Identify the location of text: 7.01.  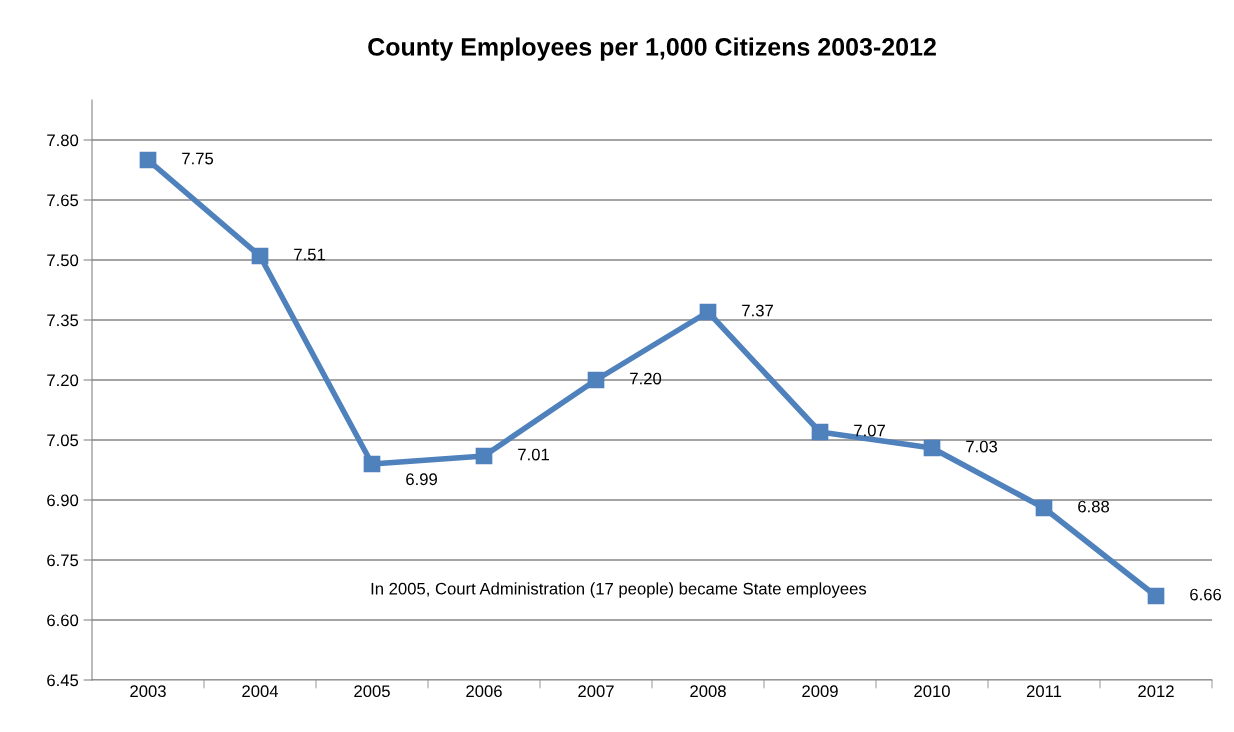
(533, 454).